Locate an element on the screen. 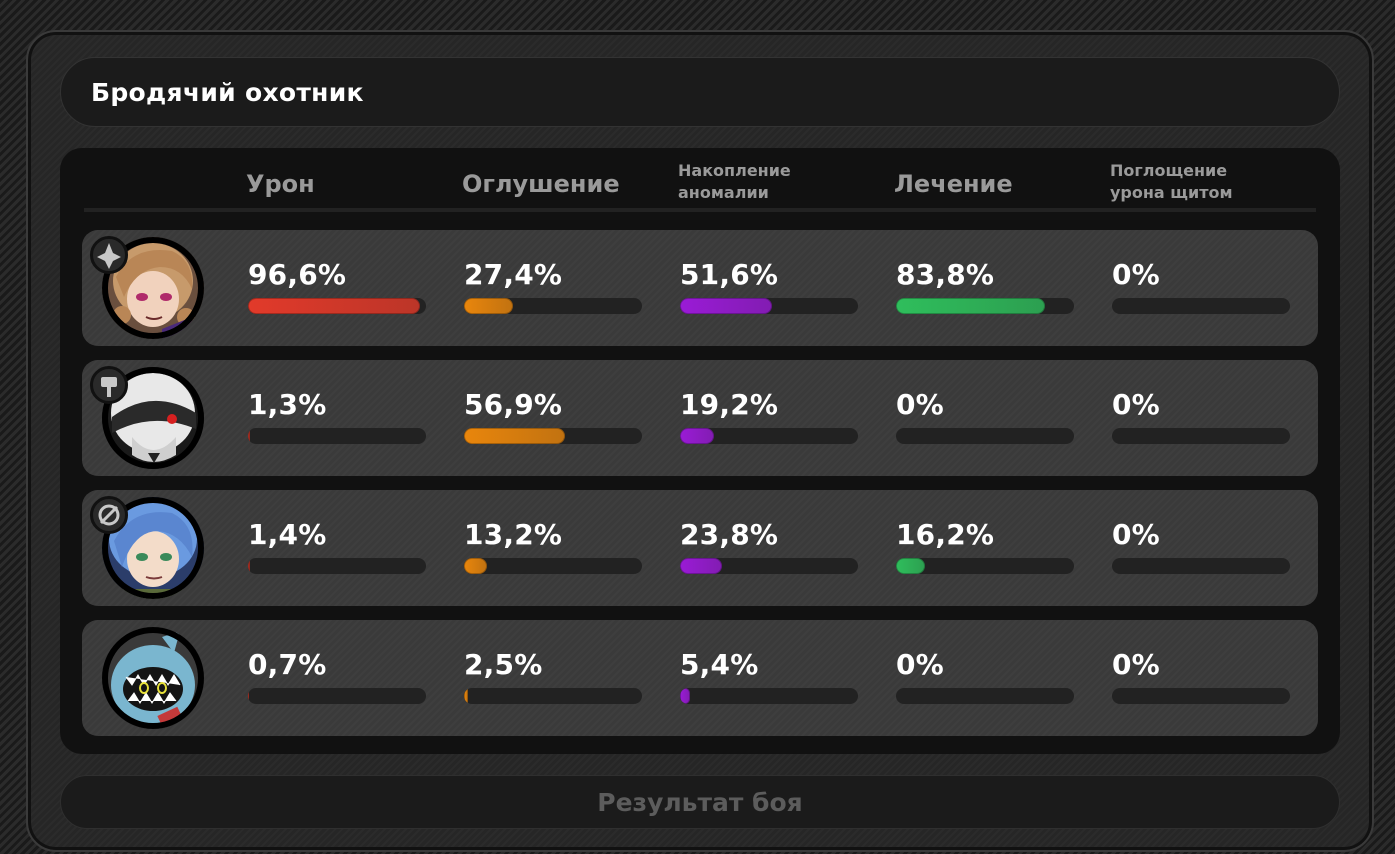 The image size is (1395, 854). daze-percent: 27,4% is located at coordinates (513, 274).